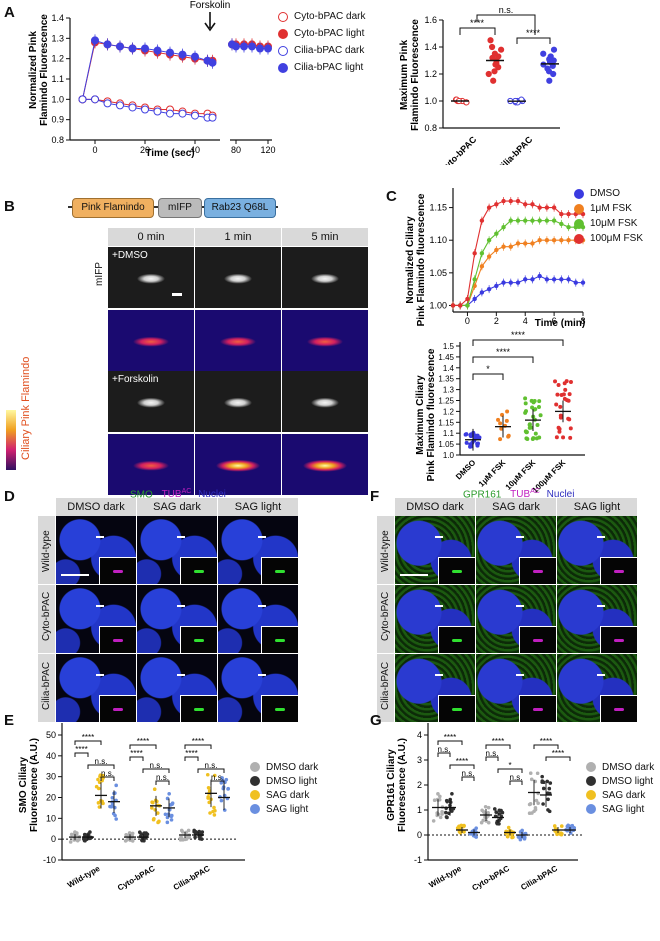 This screenshot has width=660, height=941. Describe the element at coordinates (139, 878) in the screenshot. I see `x-tick-group: Wild-type Cyto-bPAC Cilia-bPAC` at that location.